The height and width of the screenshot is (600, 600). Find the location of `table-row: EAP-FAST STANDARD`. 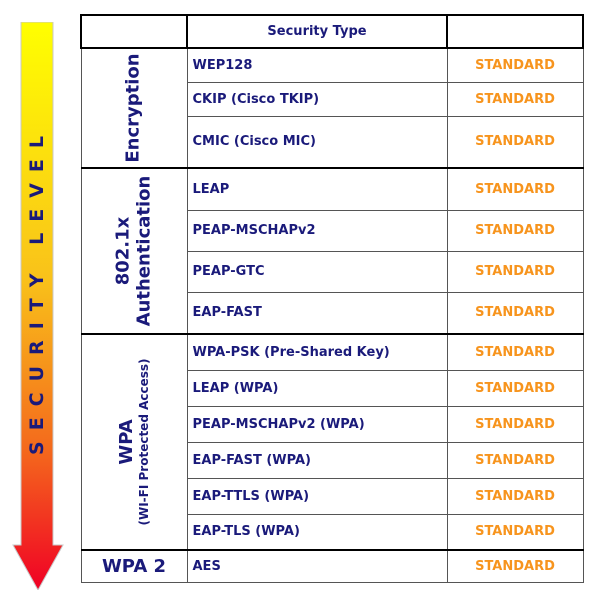

table-row: EAP-FAST STANDARD is located at coordinates (332, 313).